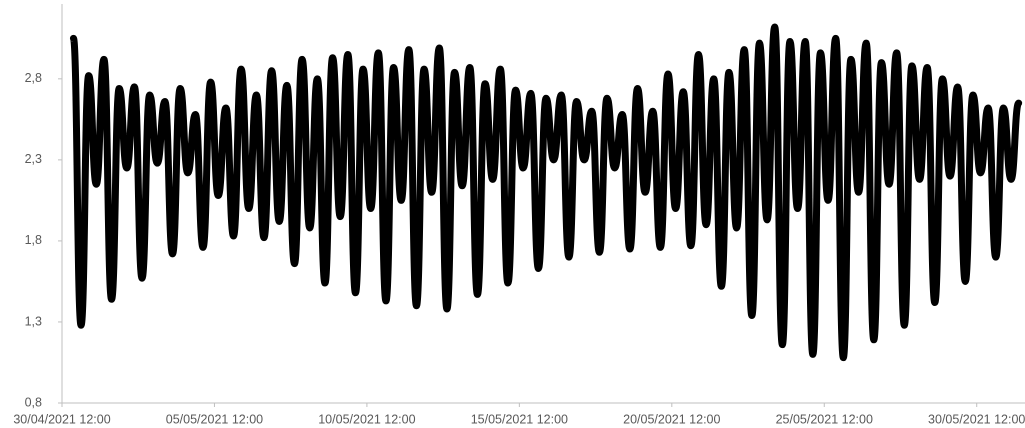 Image resolution: width=1025 pixels, height=428 pixels. What do you see at coordinates (33, 240) in the screenshot?
I see `y-tick-label: 1,8` at bounding box center [33, 240].